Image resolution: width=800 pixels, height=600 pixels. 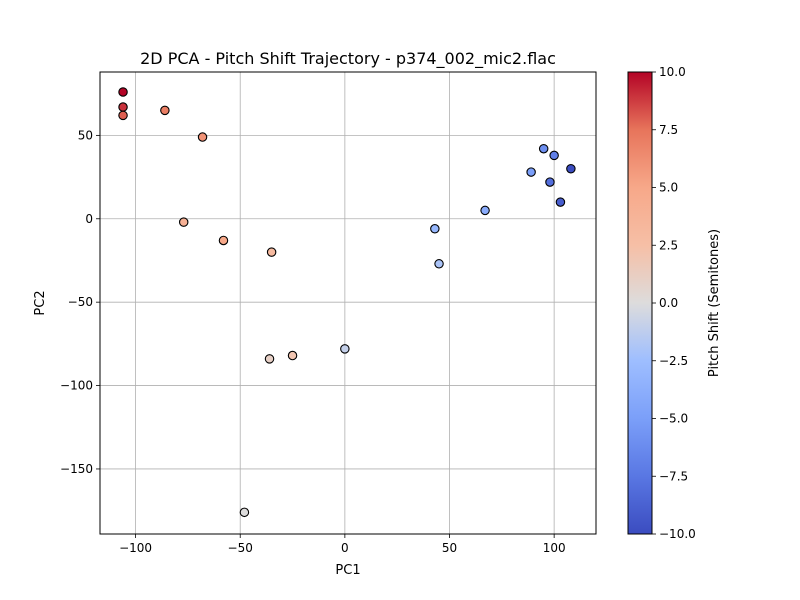 I want to click on colorbar-ticks: 10.0 7.5 5.0 2.5 0.0 −2.5 −5.0 −7.5 −10.0, so click(x=674, y=303).